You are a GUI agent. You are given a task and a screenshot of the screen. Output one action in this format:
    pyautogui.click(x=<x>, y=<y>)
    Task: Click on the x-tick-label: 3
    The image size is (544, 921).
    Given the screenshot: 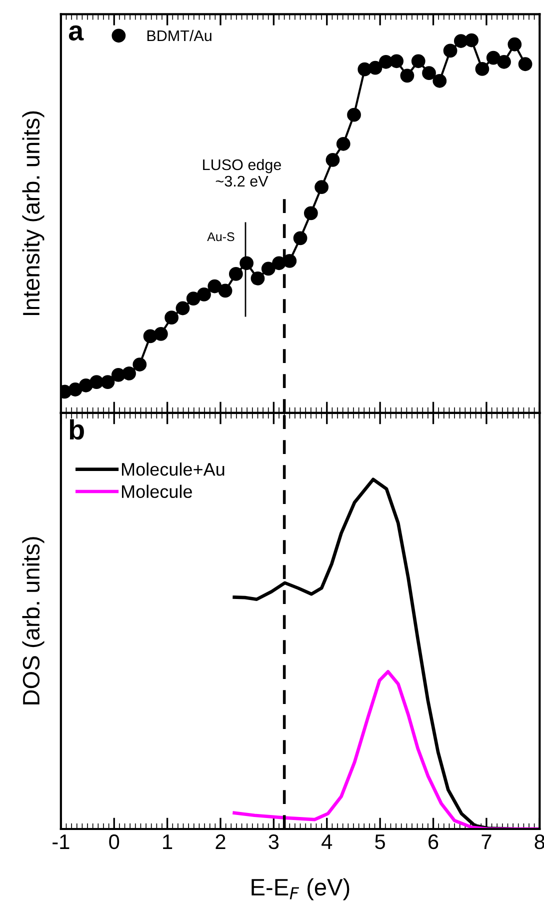 What is the action you would take?
    pyautogui.click(x=273, y=842)
    